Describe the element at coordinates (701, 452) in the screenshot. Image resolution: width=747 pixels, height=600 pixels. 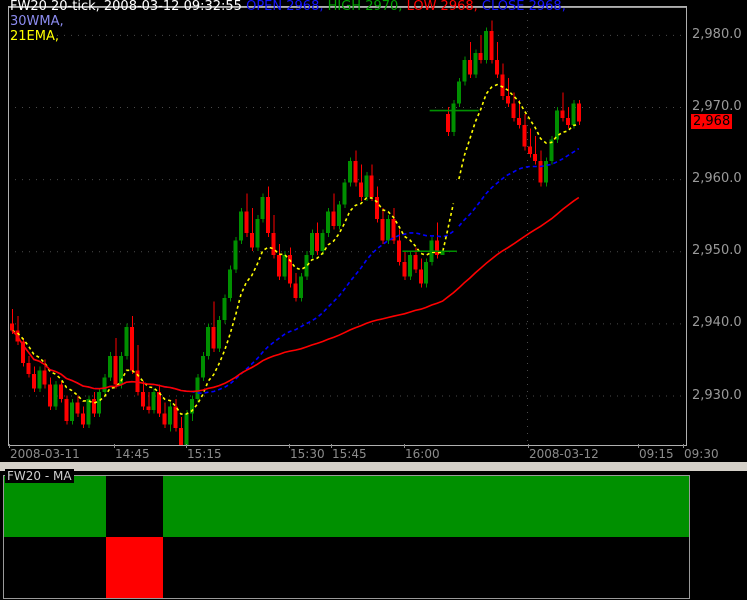
I see `time-axis-label: 09:30` at that location.